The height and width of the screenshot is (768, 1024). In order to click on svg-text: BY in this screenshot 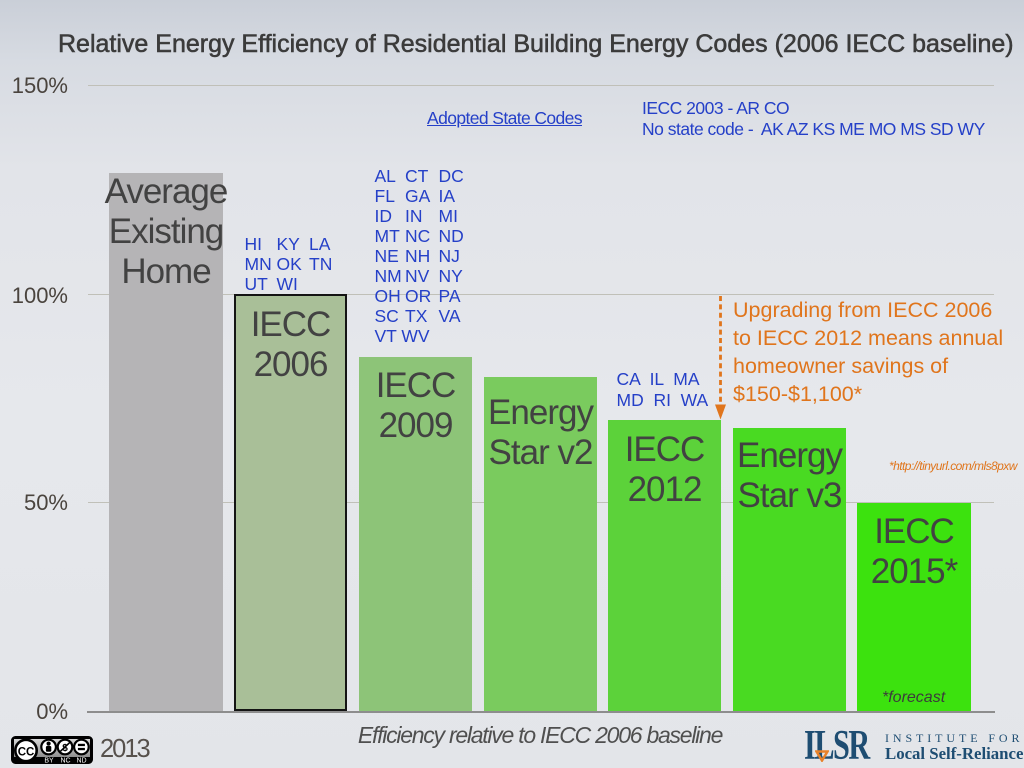, I will do `click(49, 761)`.